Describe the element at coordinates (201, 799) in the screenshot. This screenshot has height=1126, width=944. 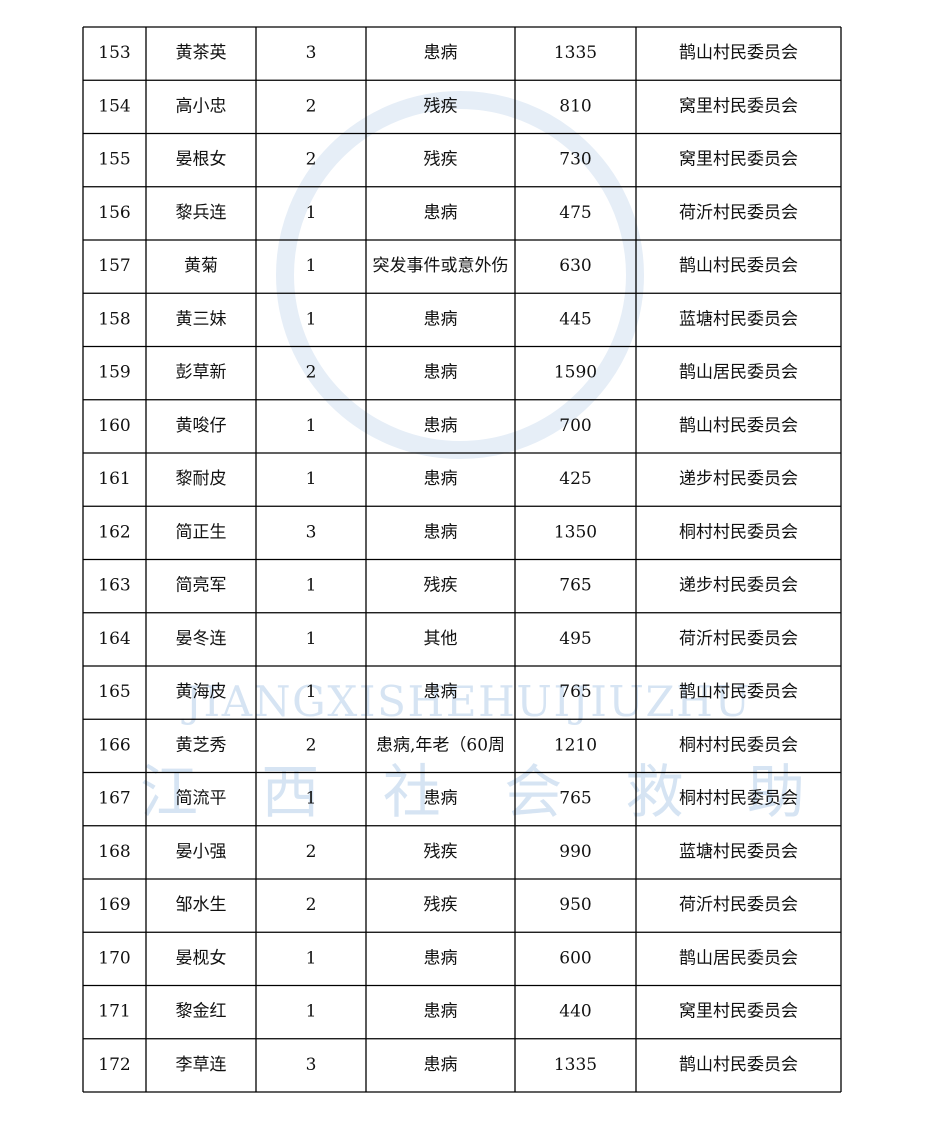
I see `table-cell: 简流平` at that location.